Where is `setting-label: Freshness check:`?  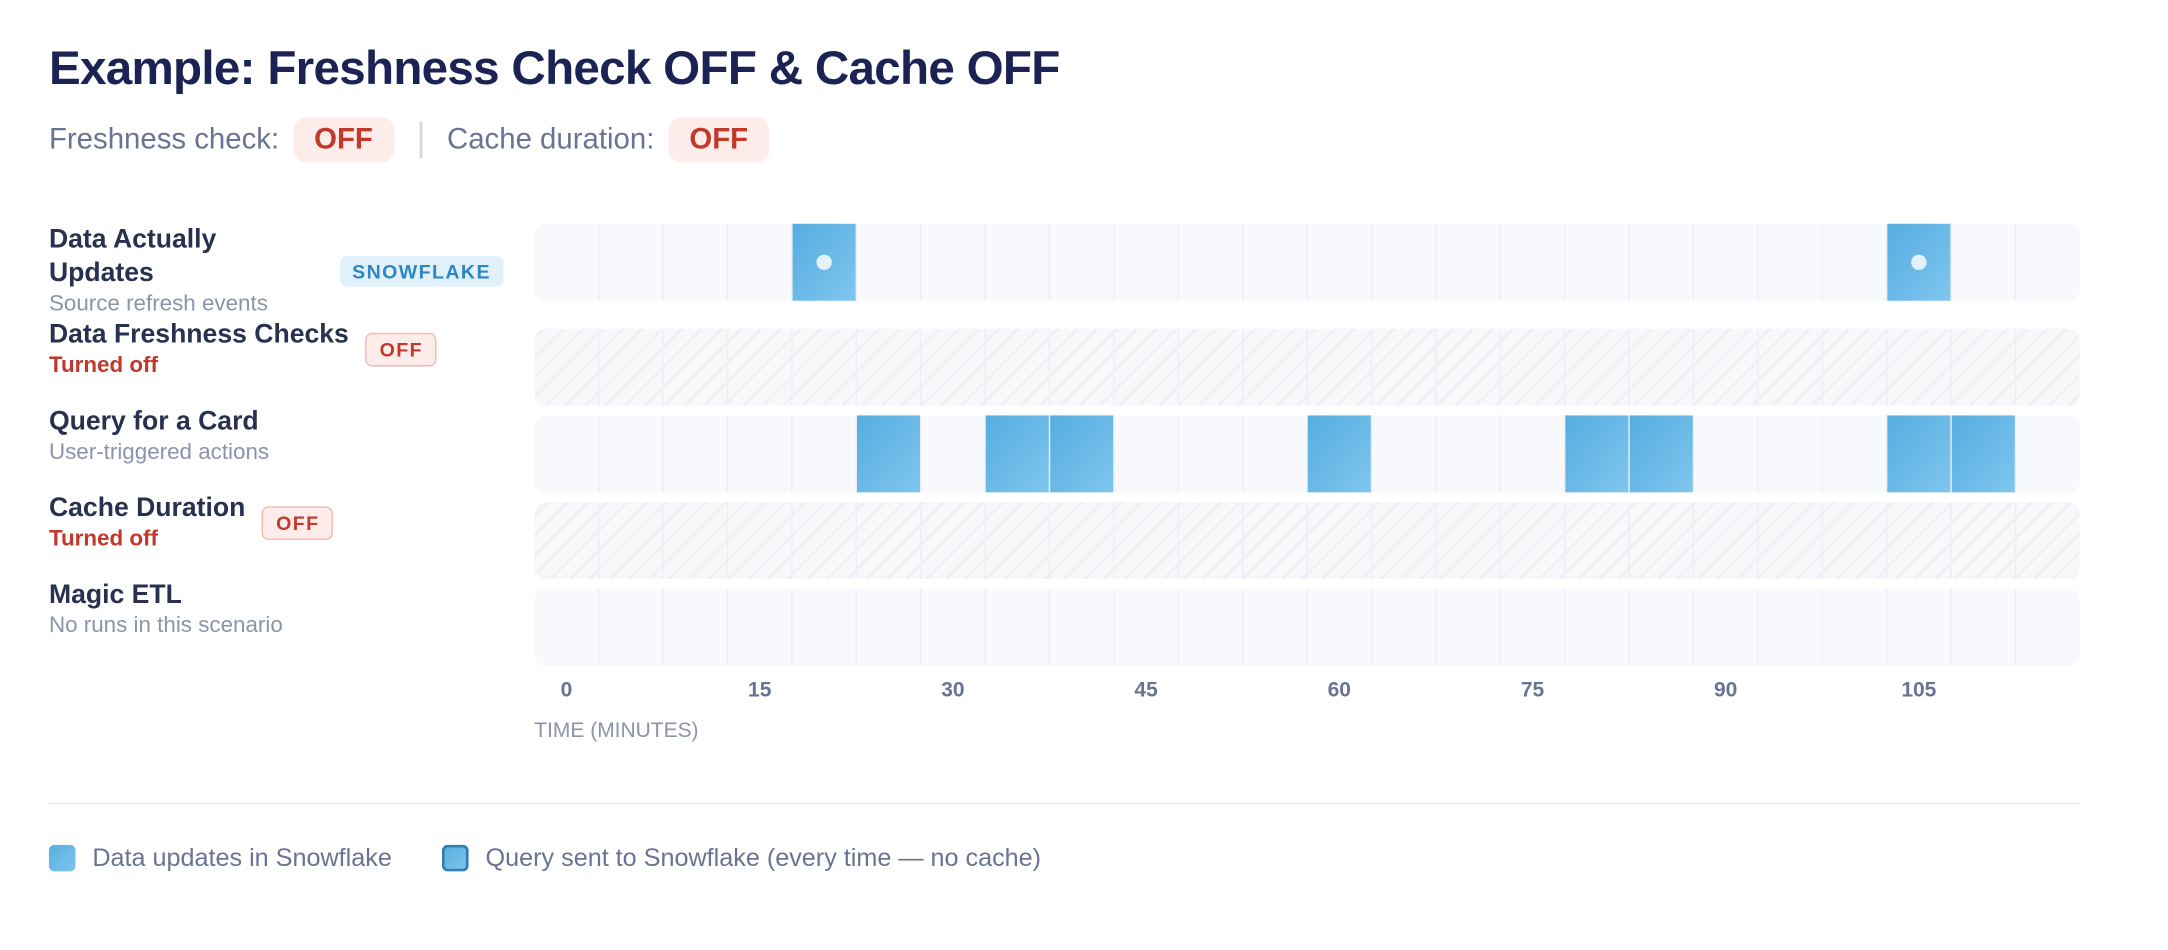 setting-label: Freshness check: is located at coordinates (164, 139).